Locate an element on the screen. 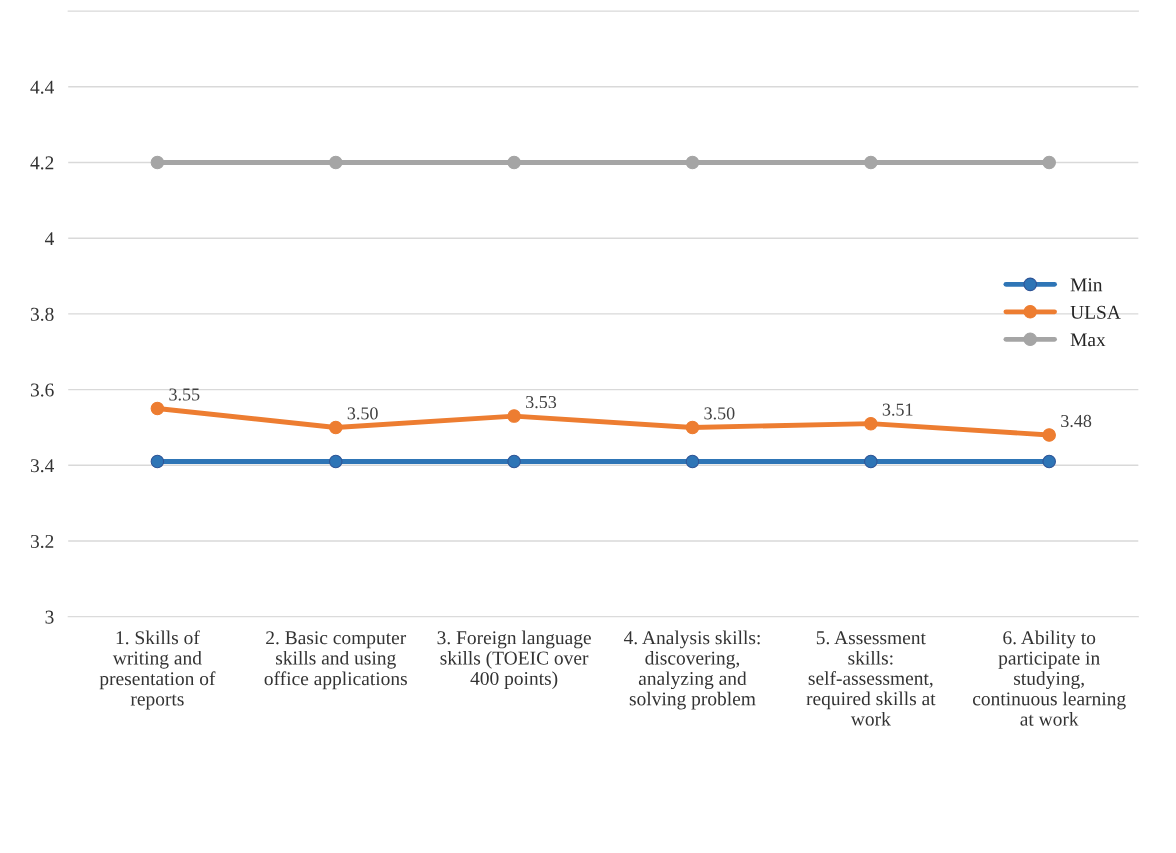 The height and width of the screenshot is (853, 1176). legend-label: Min is located at coordinates (1086, 285).